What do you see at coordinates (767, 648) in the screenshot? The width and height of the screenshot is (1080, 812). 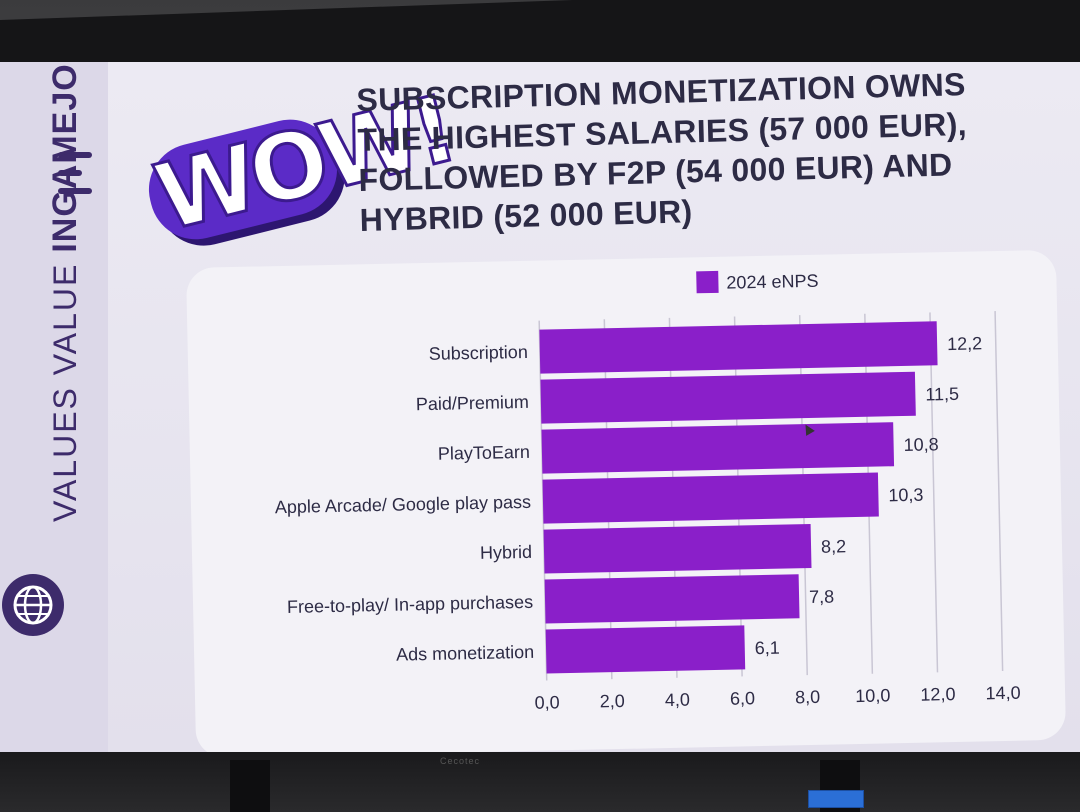 I see `value-label-6: 6,1` at bounding box center [767, 648].